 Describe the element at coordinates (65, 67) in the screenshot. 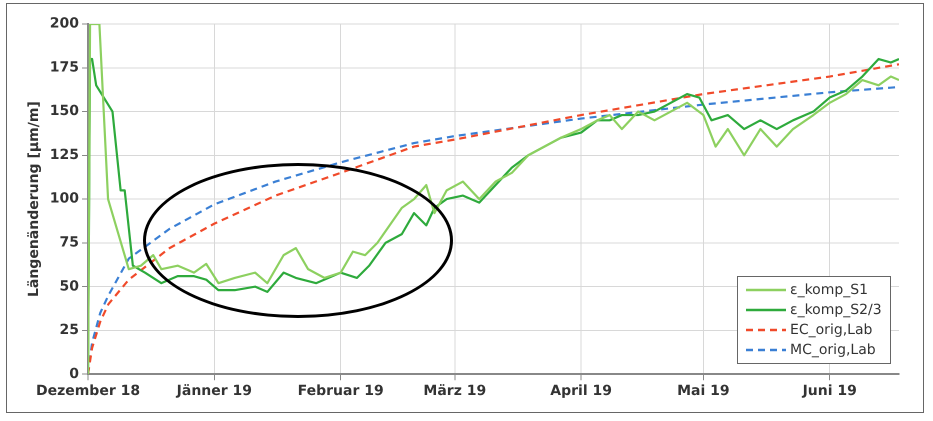

I see `y-tick-label: 175` at that location.